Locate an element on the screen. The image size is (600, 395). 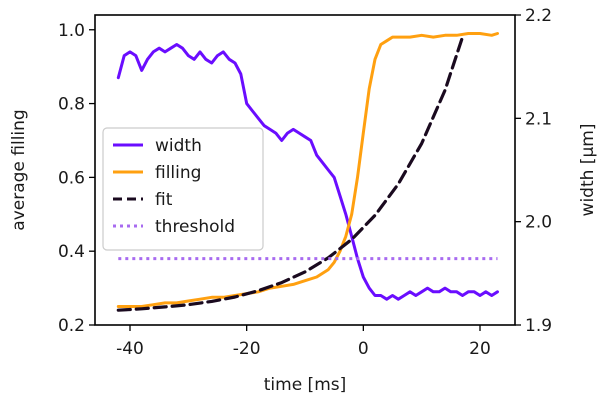
x-tick-label: 20 is located at coordinates (480, 349).